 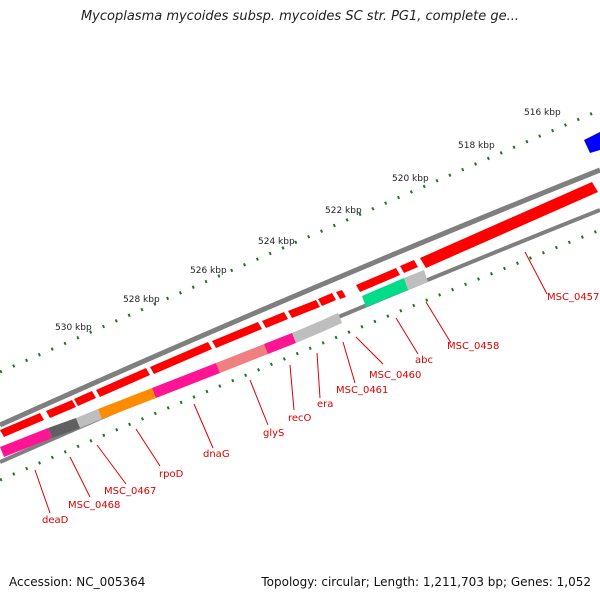 I want to click on gene-block-reco, so click(x=280, y=343).